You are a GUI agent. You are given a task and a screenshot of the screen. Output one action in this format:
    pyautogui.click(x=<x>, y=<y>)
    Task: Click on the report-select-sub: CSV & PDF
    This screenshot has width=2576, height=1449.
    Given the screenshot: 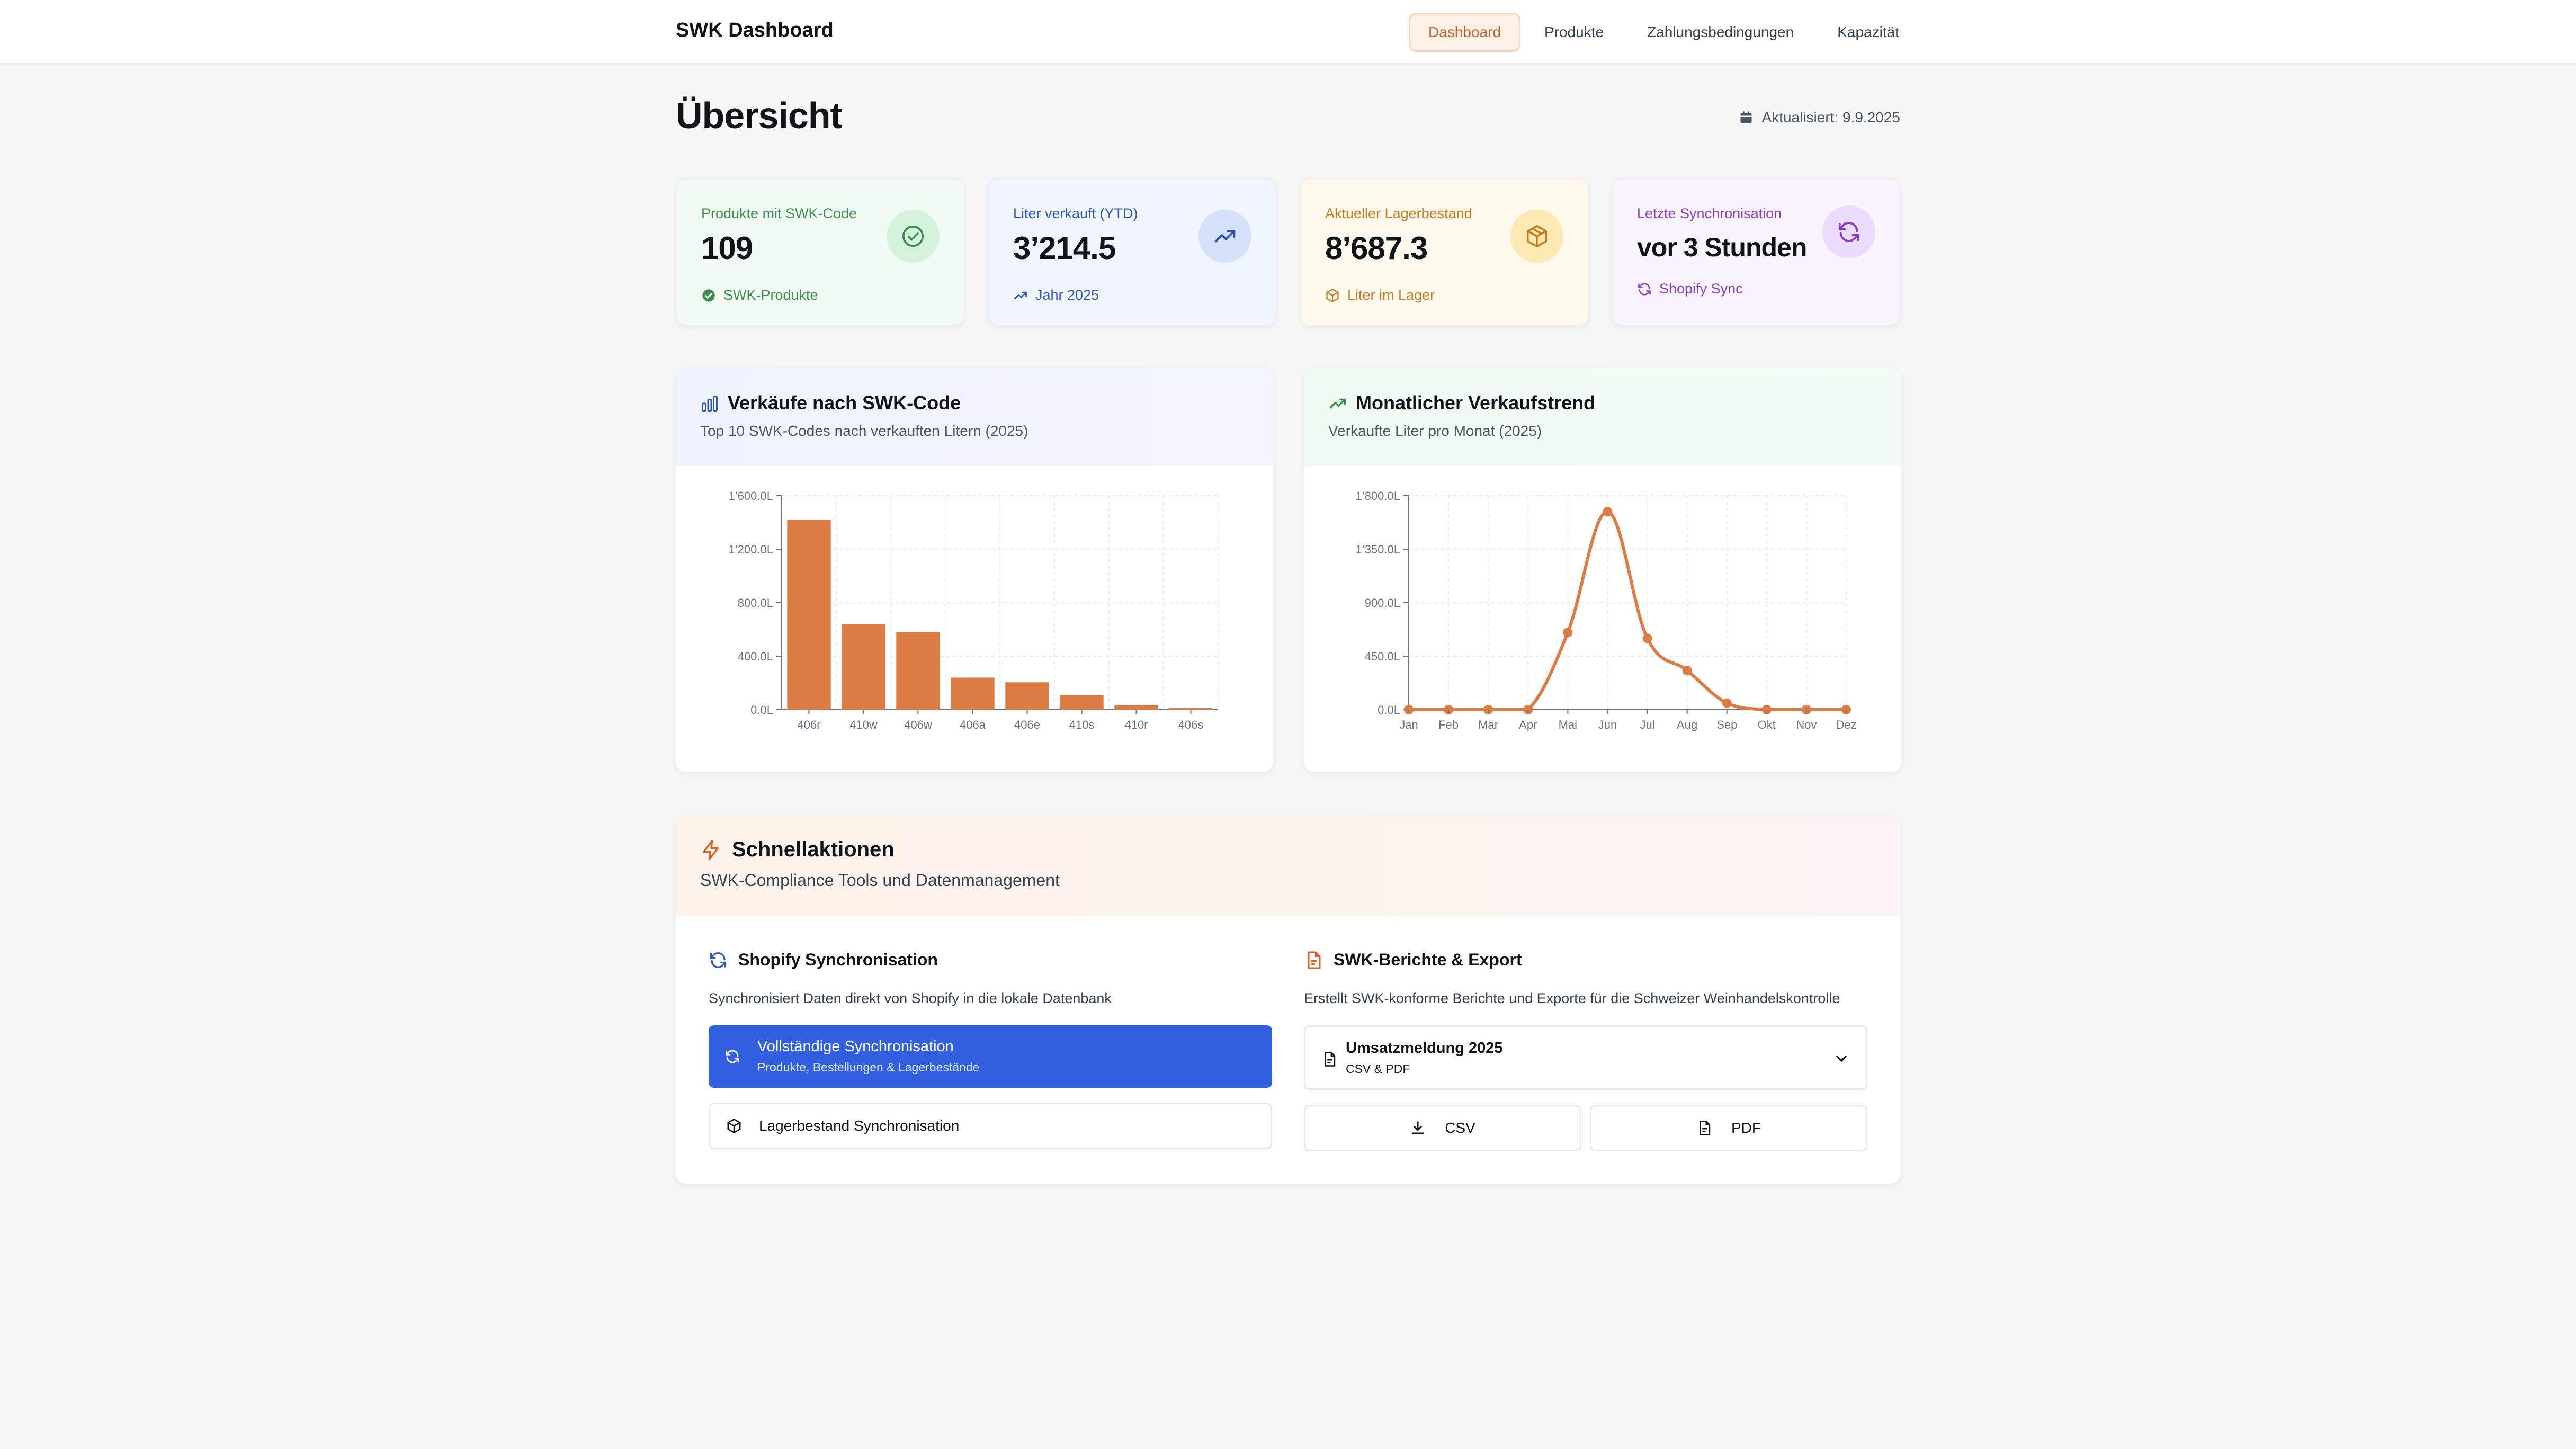 What is the action you would take?
    pyautogui.click(x=1378, y=1069)
    